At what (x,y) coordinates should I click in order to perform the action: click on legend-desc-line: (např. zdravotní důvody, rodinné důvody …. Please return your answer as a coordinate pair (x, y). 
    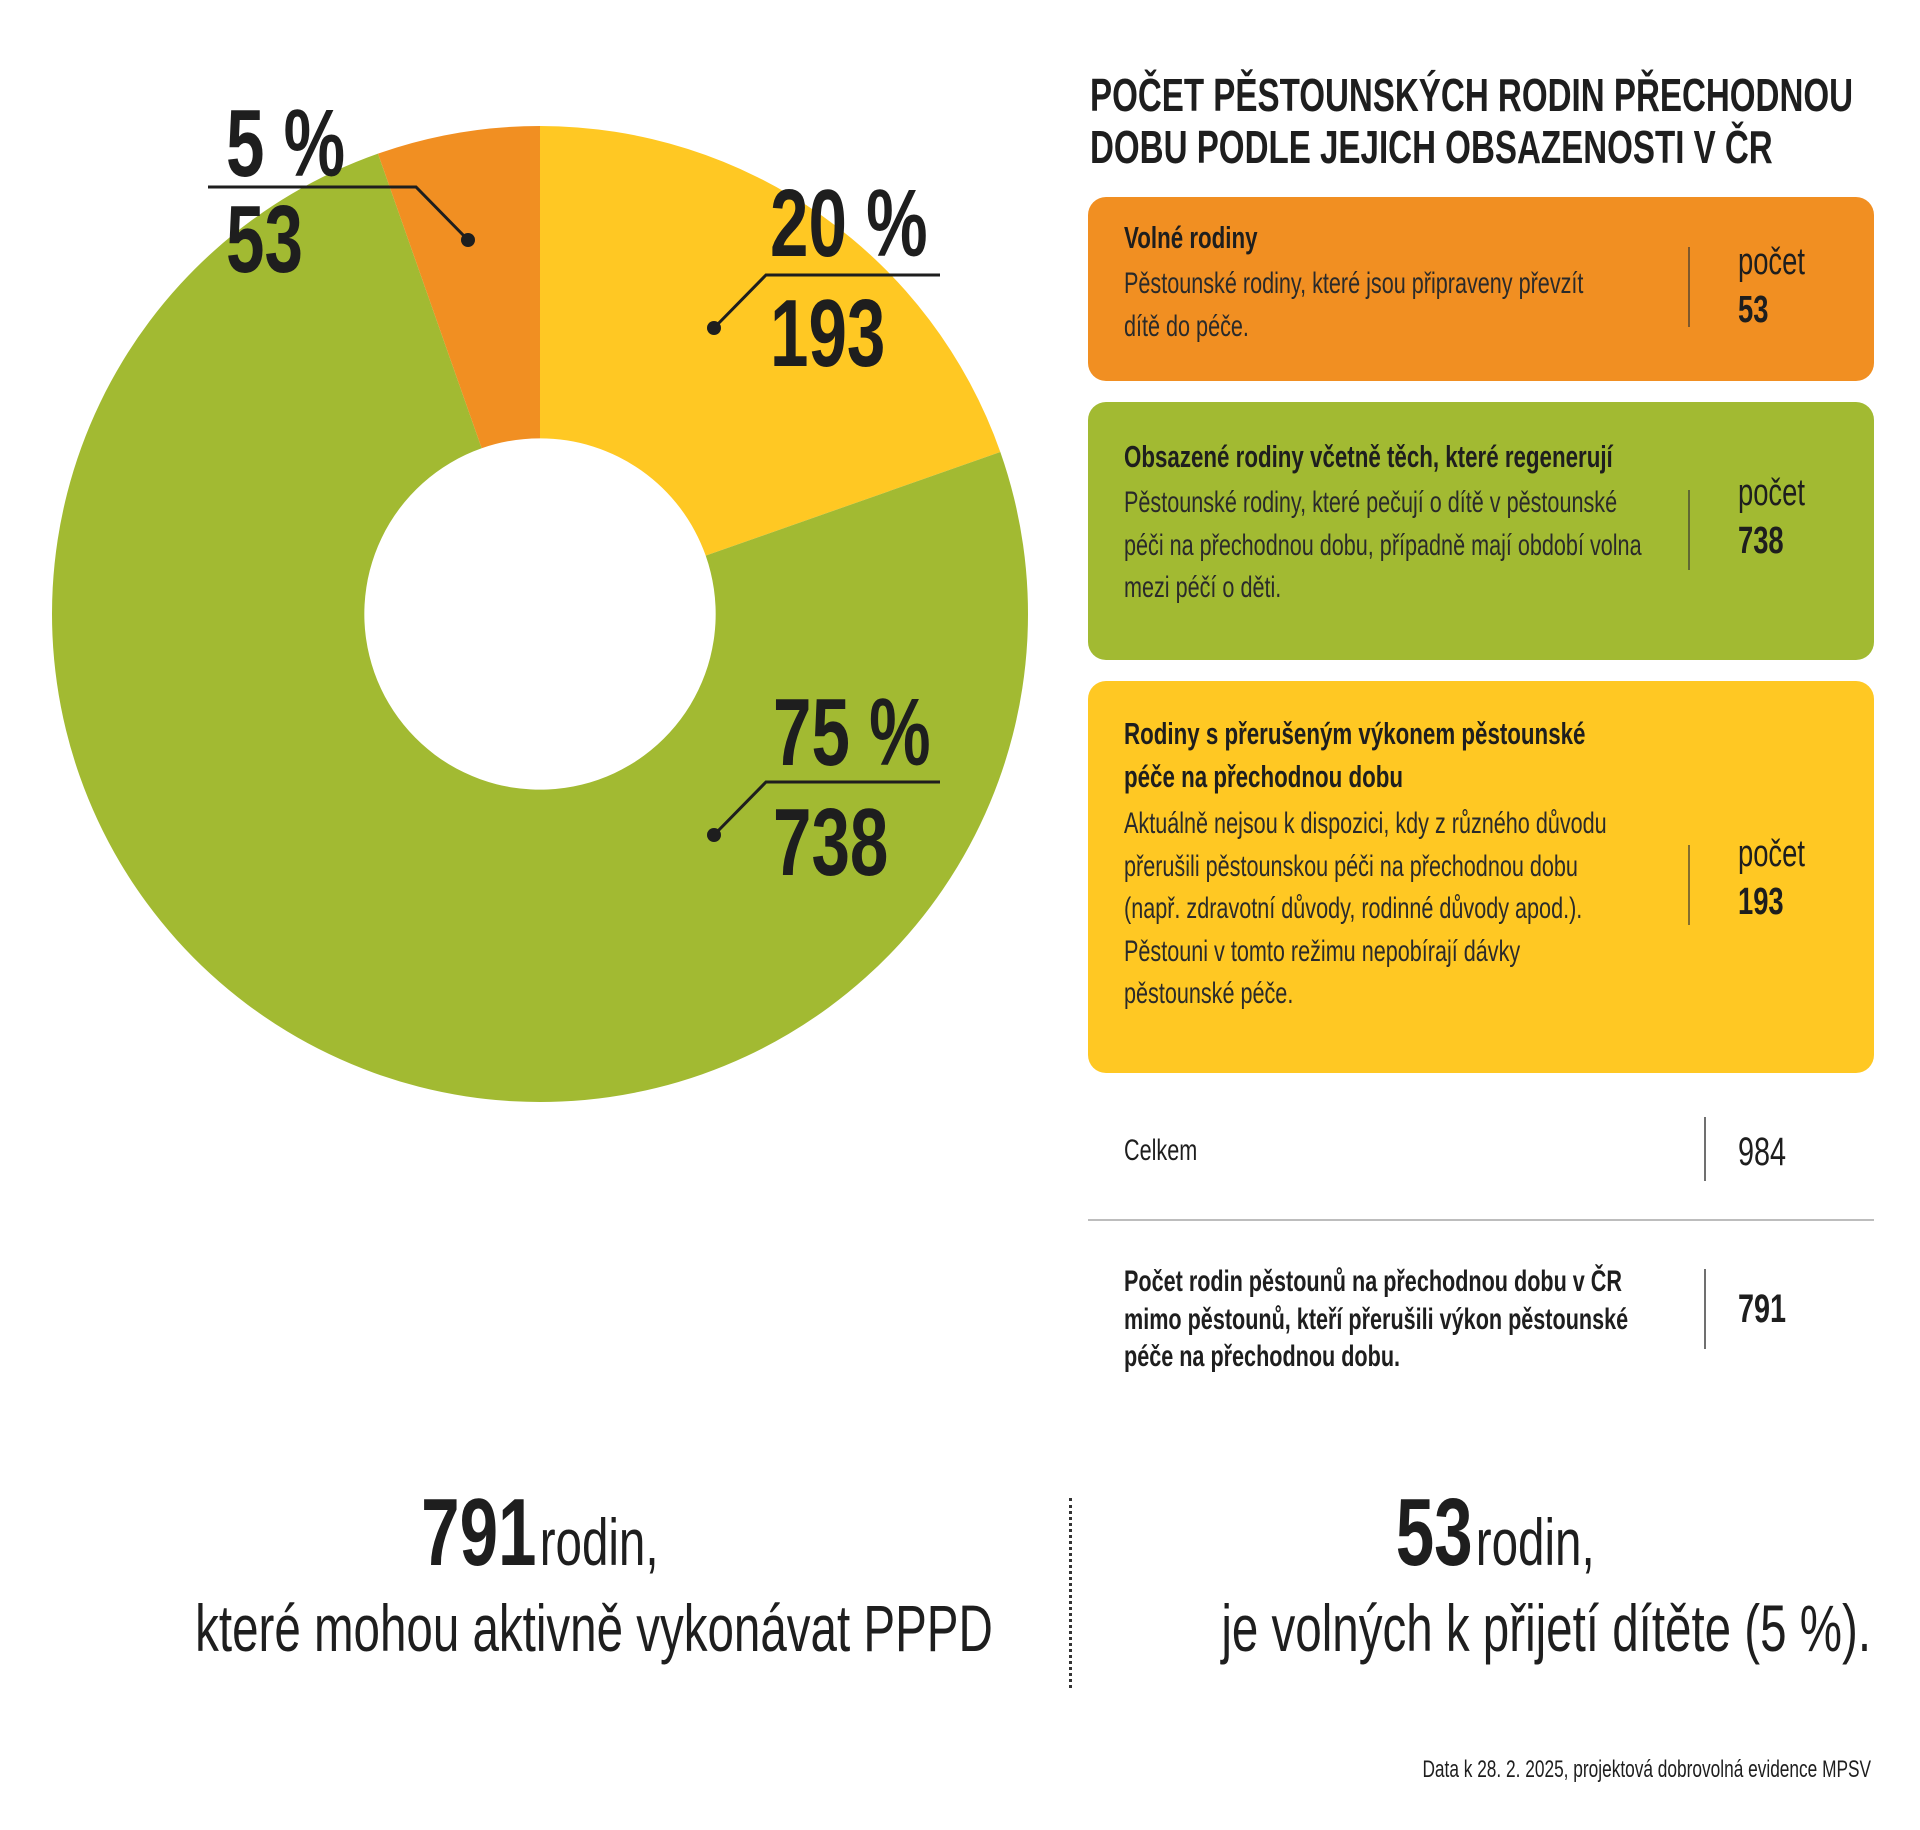
    Looking at the image, I should click on (1353, 909).